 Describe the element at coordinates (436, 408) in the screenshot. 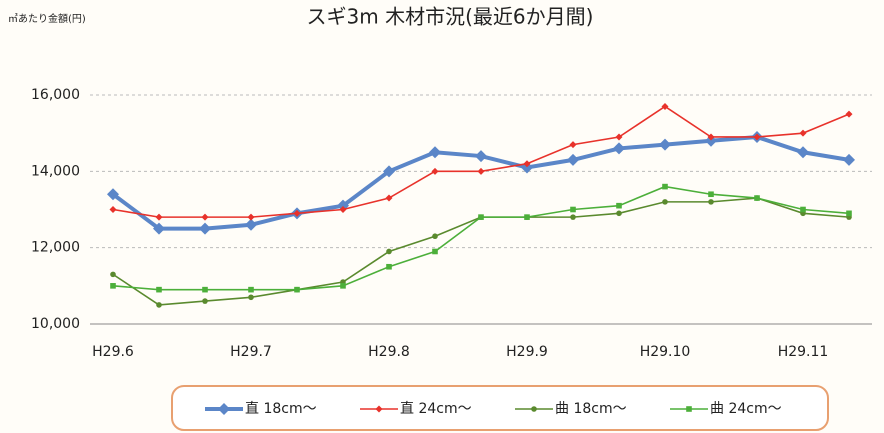

I see `legend-label: 直 24cm～` at that location.